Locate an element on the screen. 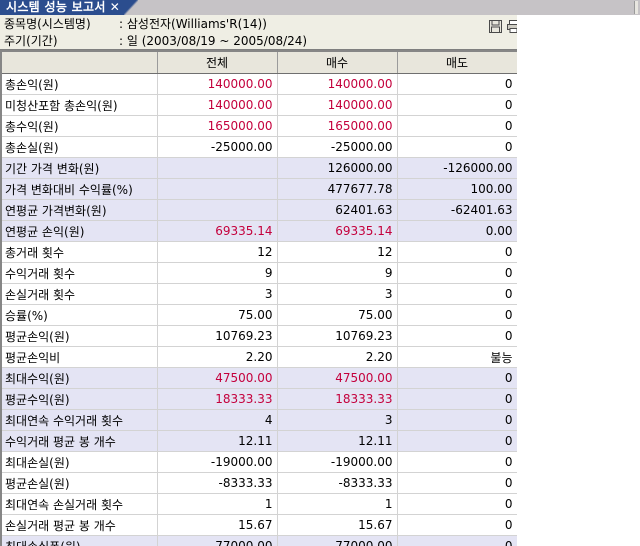 This screenshot has height=546, width=640. table-row: 최대손실폭(원)-77000.00-77000.000 is located at coordinates (259, 540).